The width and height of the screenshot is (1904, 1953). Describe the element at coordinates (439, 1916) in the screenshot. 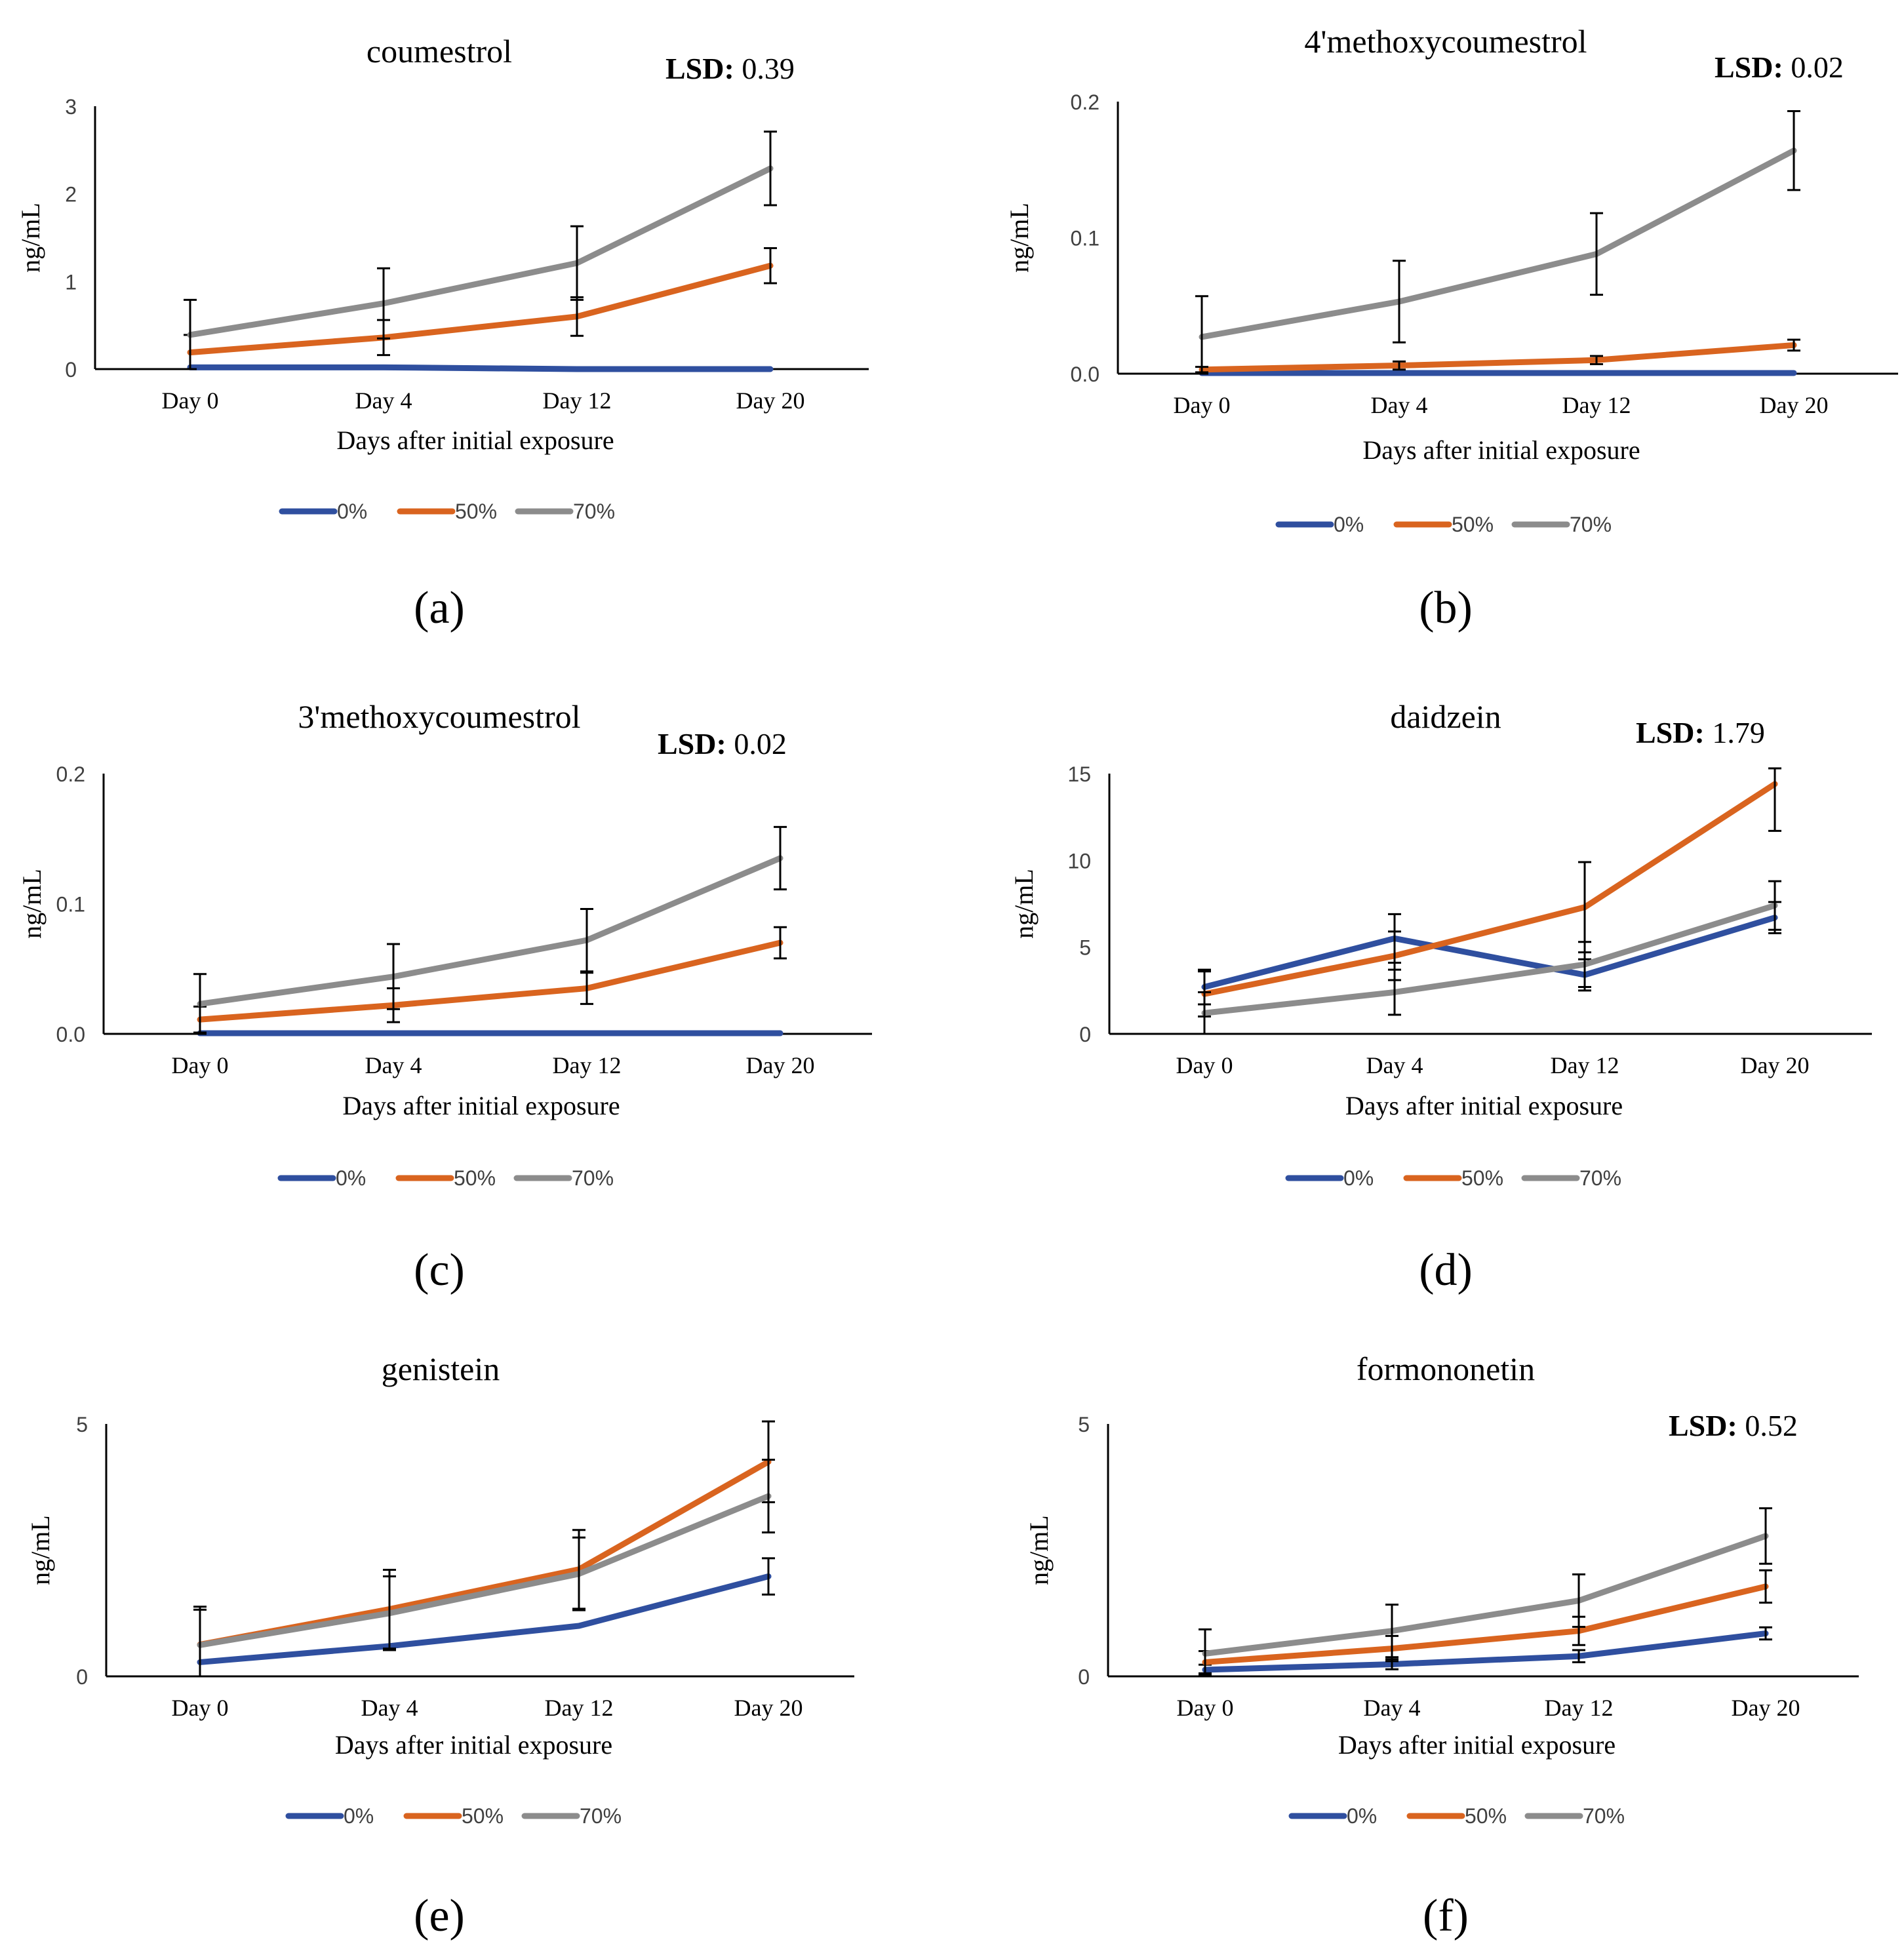

I see `panel-label: (e)` at that location.